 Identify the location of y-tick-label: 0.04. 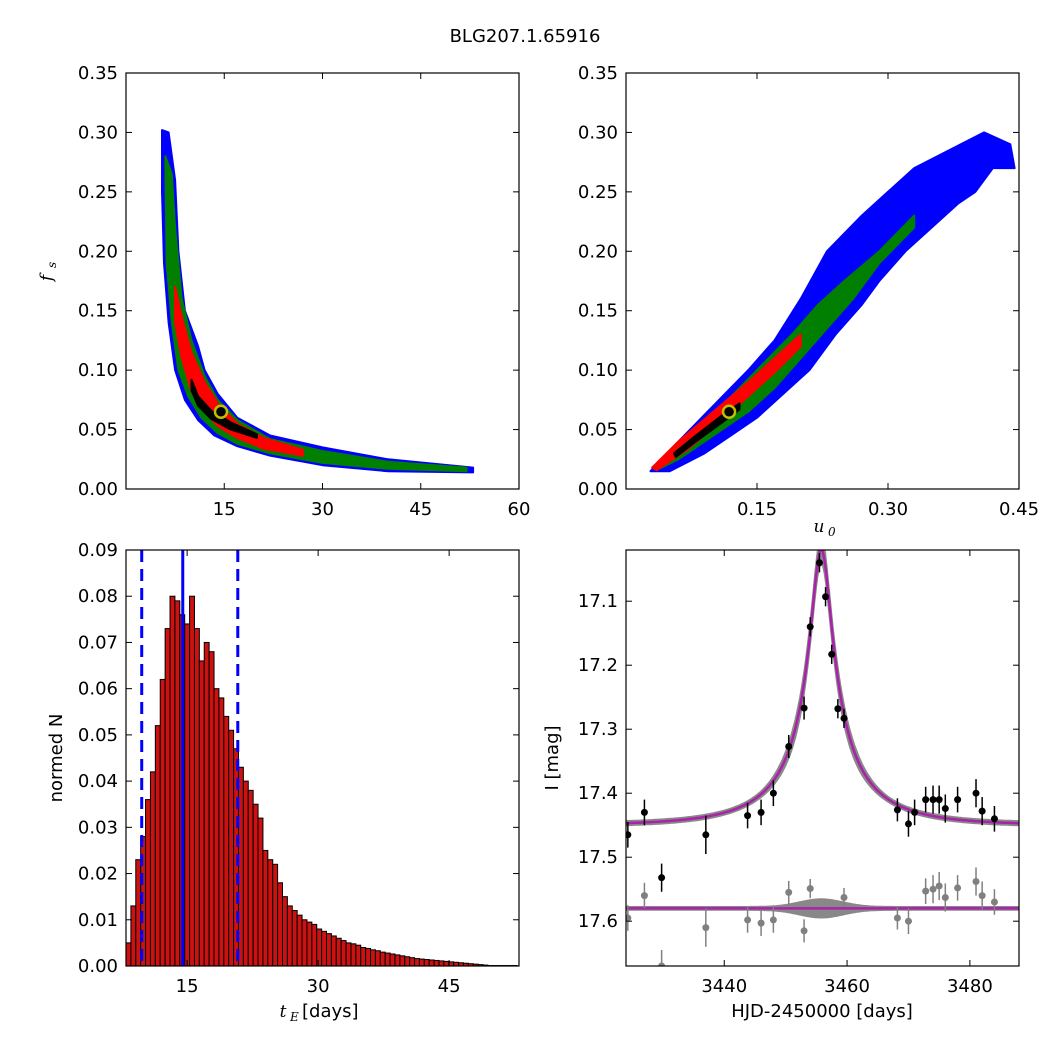
(98, 781).